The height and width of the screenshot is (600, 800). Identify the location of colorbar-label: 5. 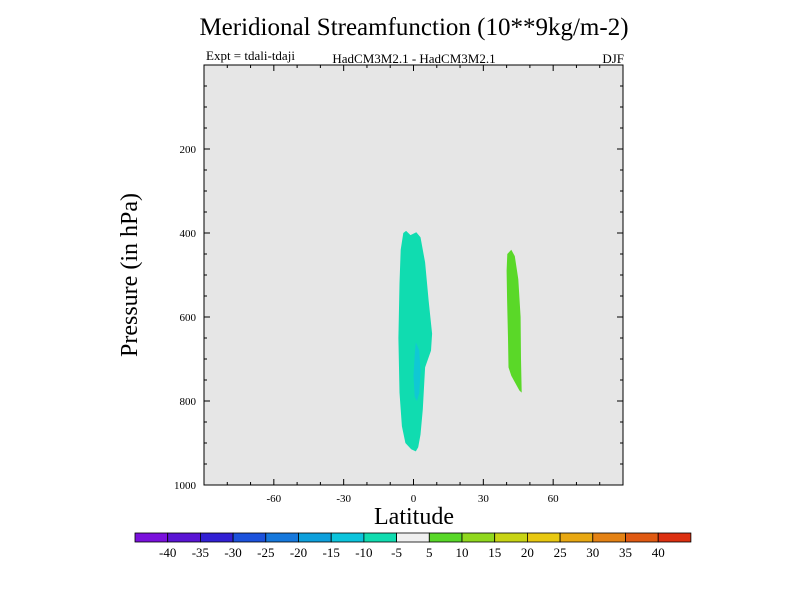
(429, 552).